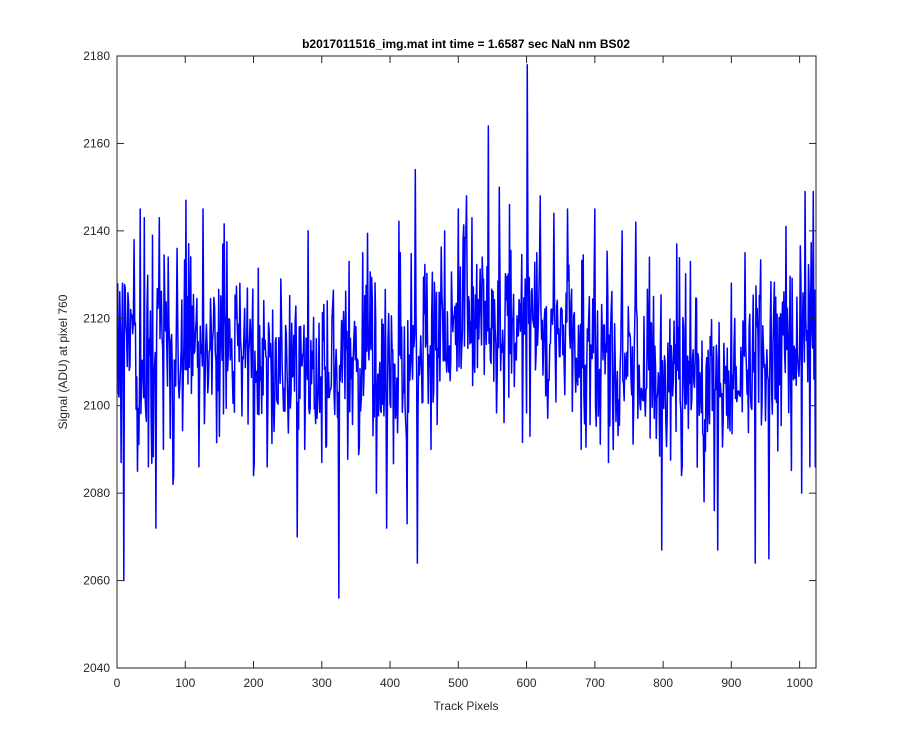  I want to click on y-tick-label: 2040, so click(96, 668).